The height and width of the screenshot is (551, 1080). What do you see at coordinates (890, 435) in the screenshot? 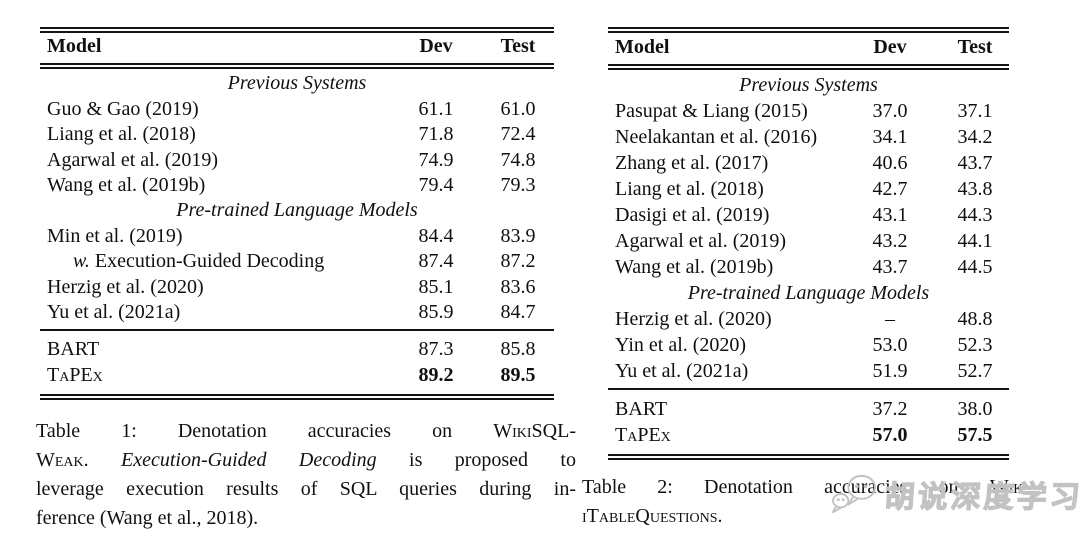
I see `dev-cell: 57.0` at bounding box center [890, 435].